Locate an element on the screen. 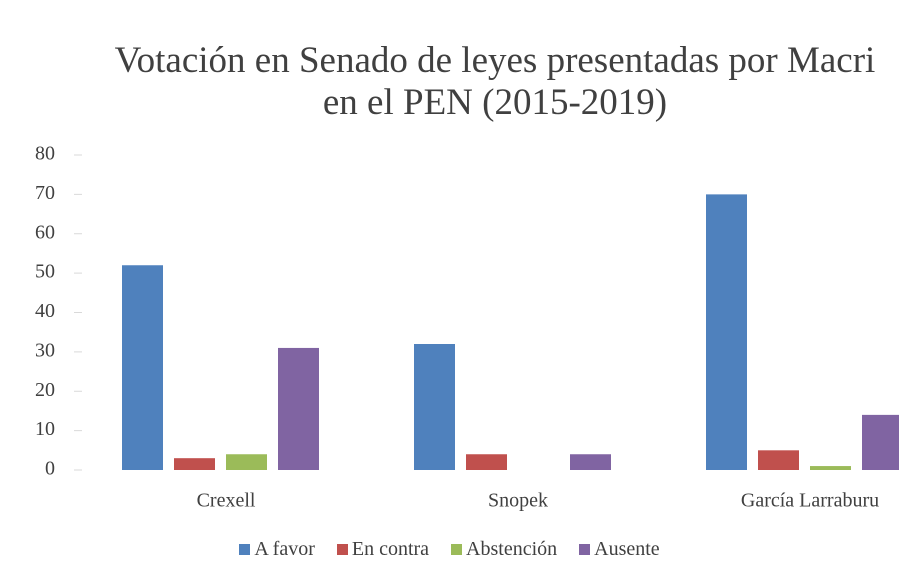 The height and width of the screenshot is (563, 899). y-tick-label: 10 is located at coordinates (45, 429).